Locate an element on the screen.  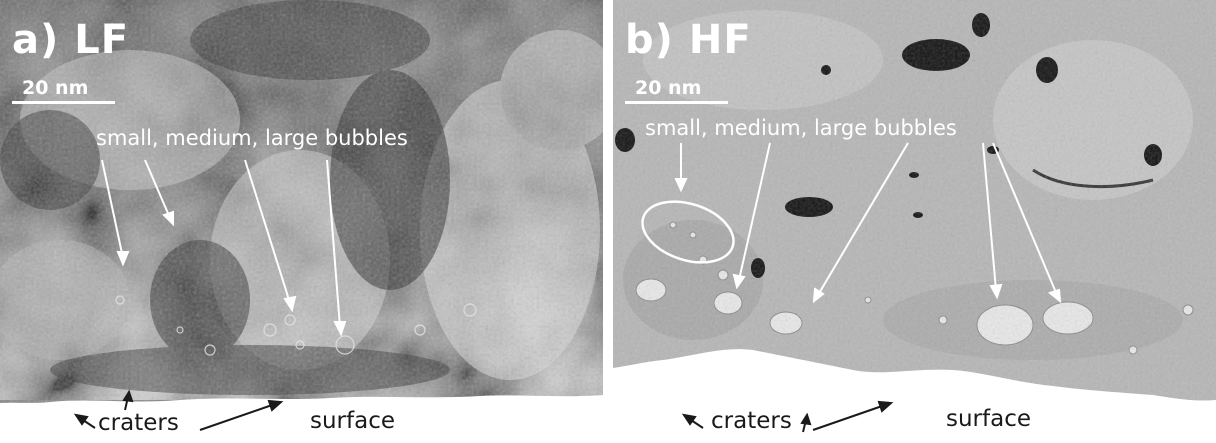
panel-a-scale-bar is located at coordinates (63, 102).